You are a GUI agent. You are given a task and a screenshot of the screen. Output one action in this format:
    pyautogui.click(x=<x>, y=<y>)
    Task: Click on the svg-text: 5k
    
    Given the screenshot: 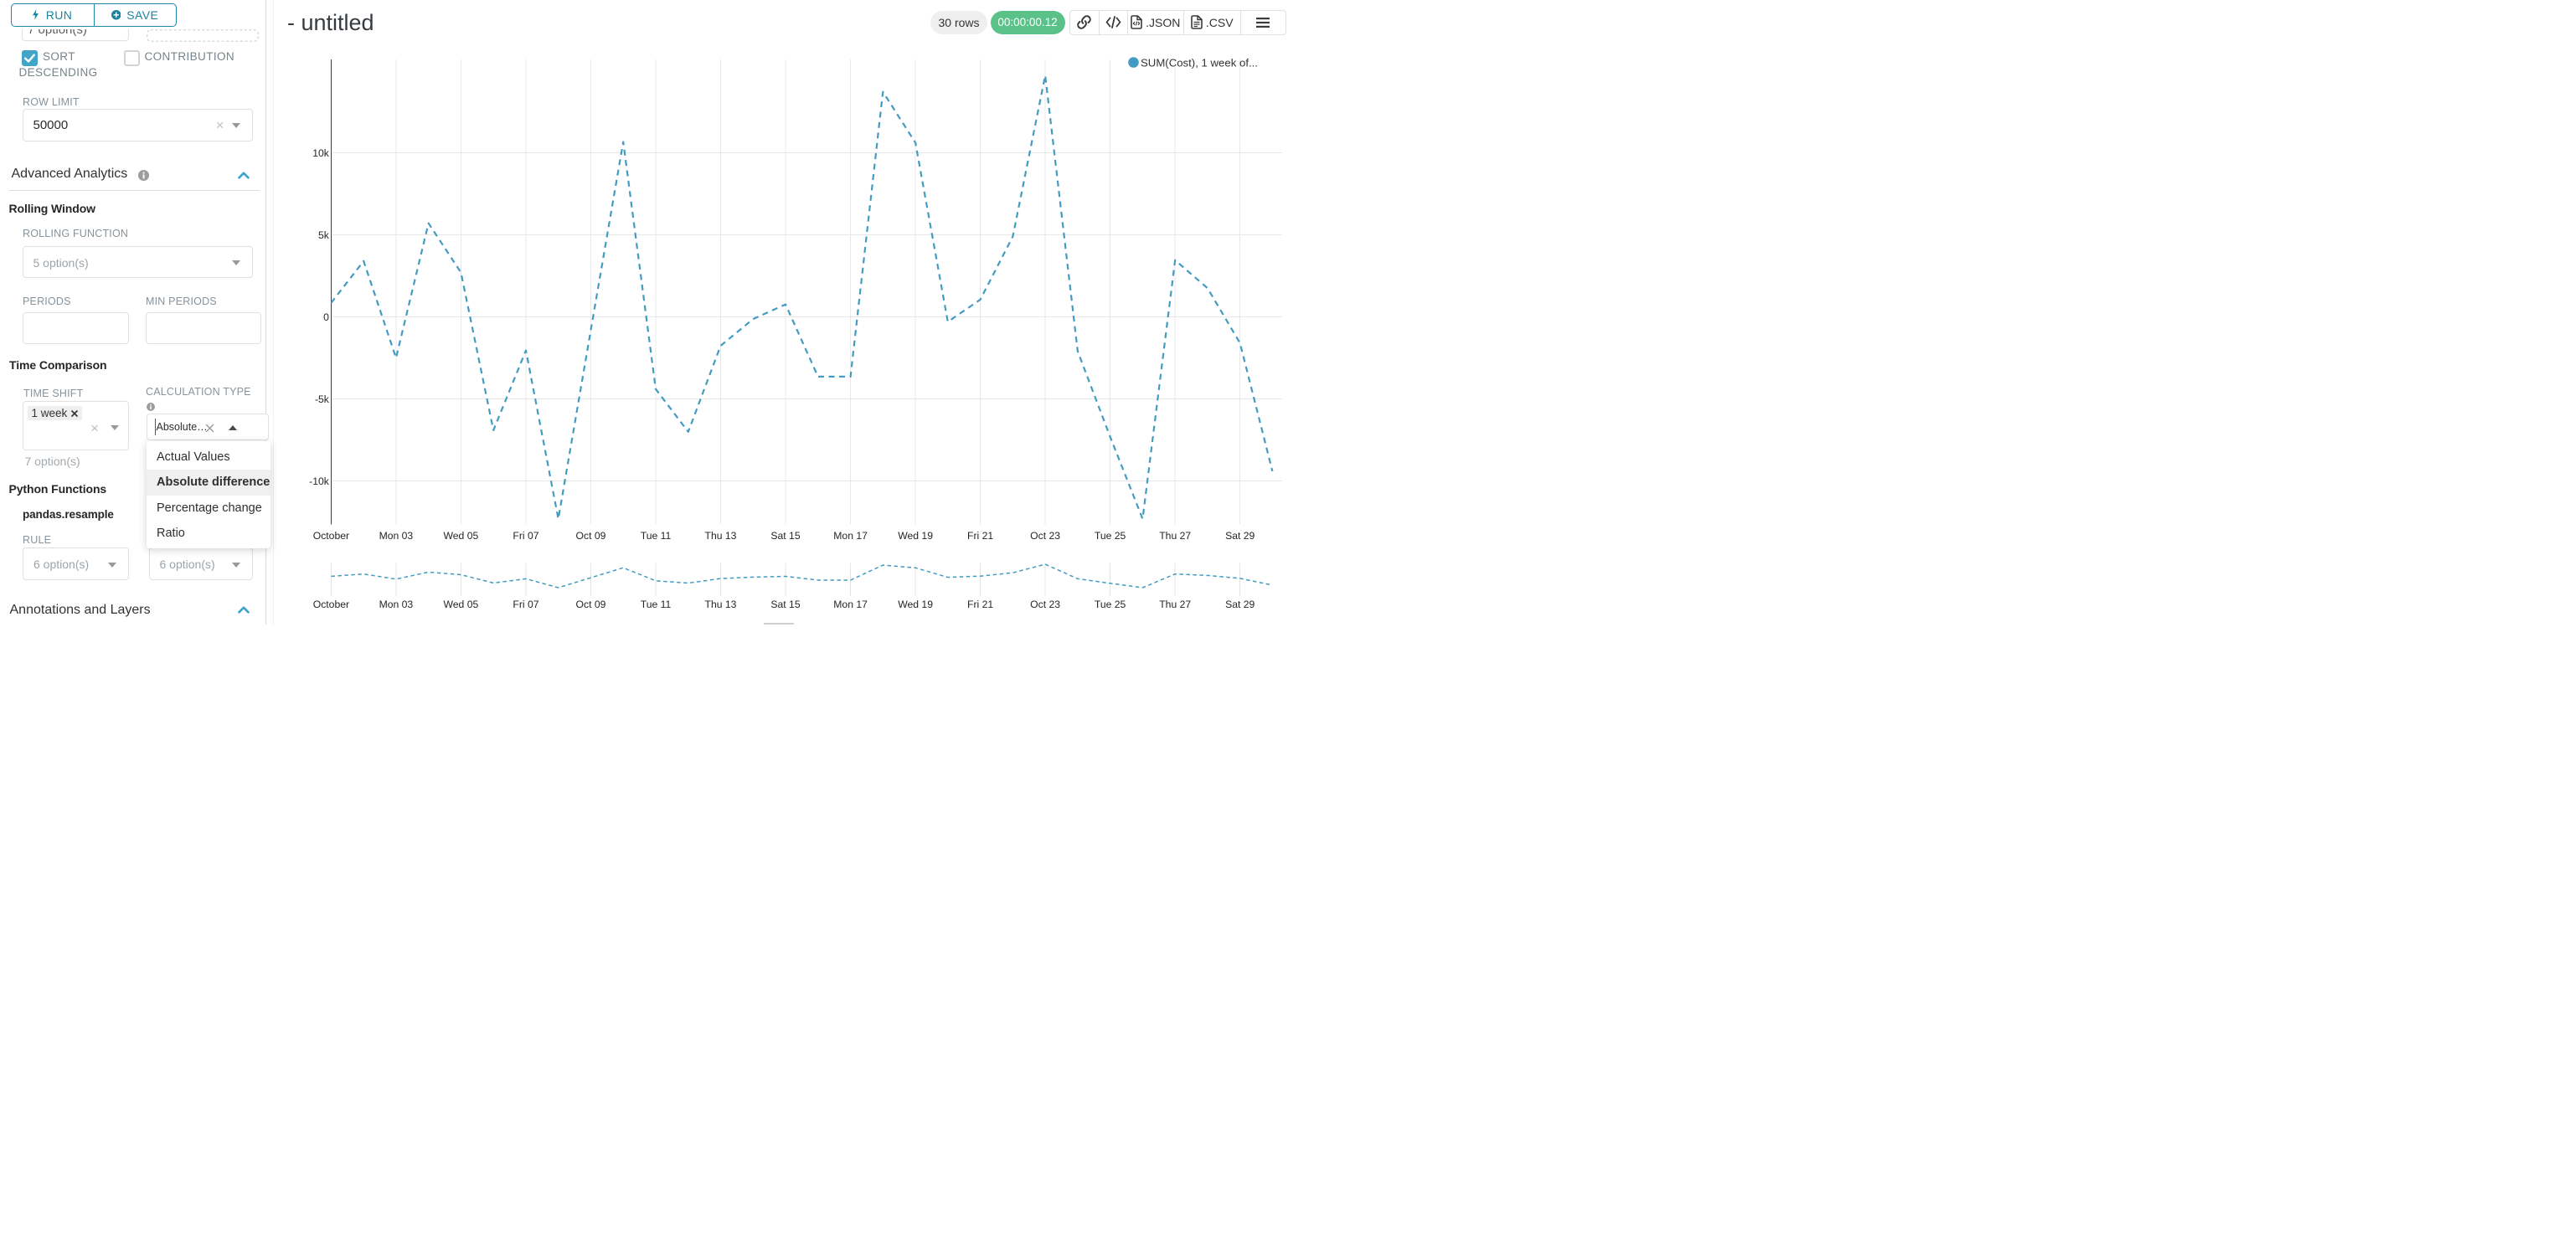 What is the action you would take?
    pyautogui.click(x=324, y=235)
    